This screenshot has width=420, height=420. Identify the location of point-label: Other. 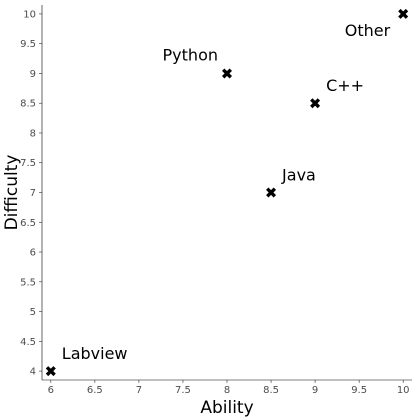
(368, 30).